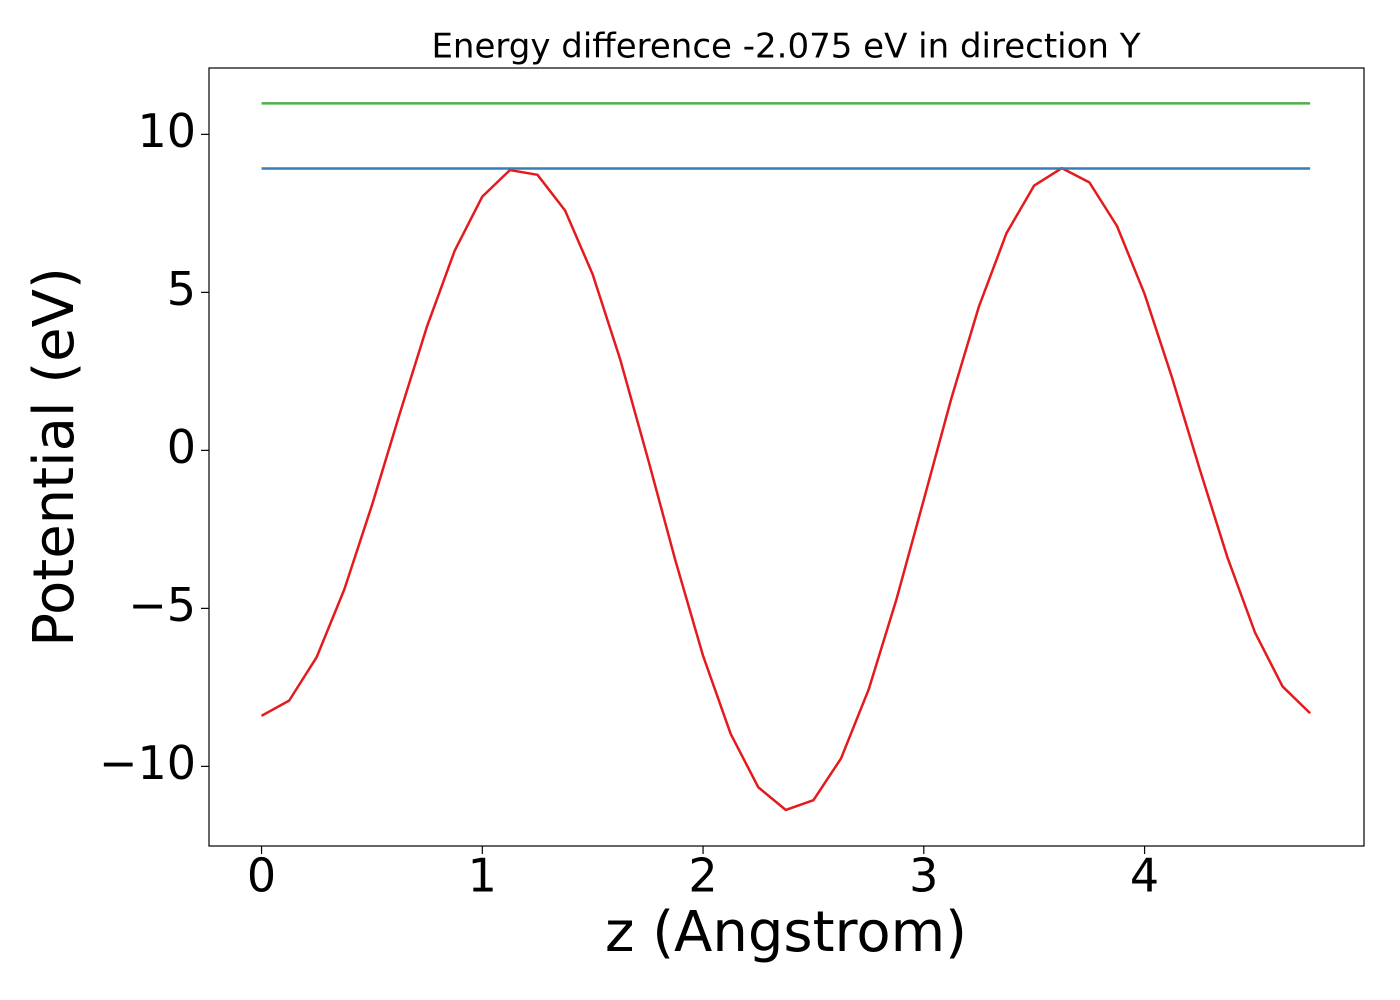  I want to click on y-tick-label: −10, so click(147, 763).